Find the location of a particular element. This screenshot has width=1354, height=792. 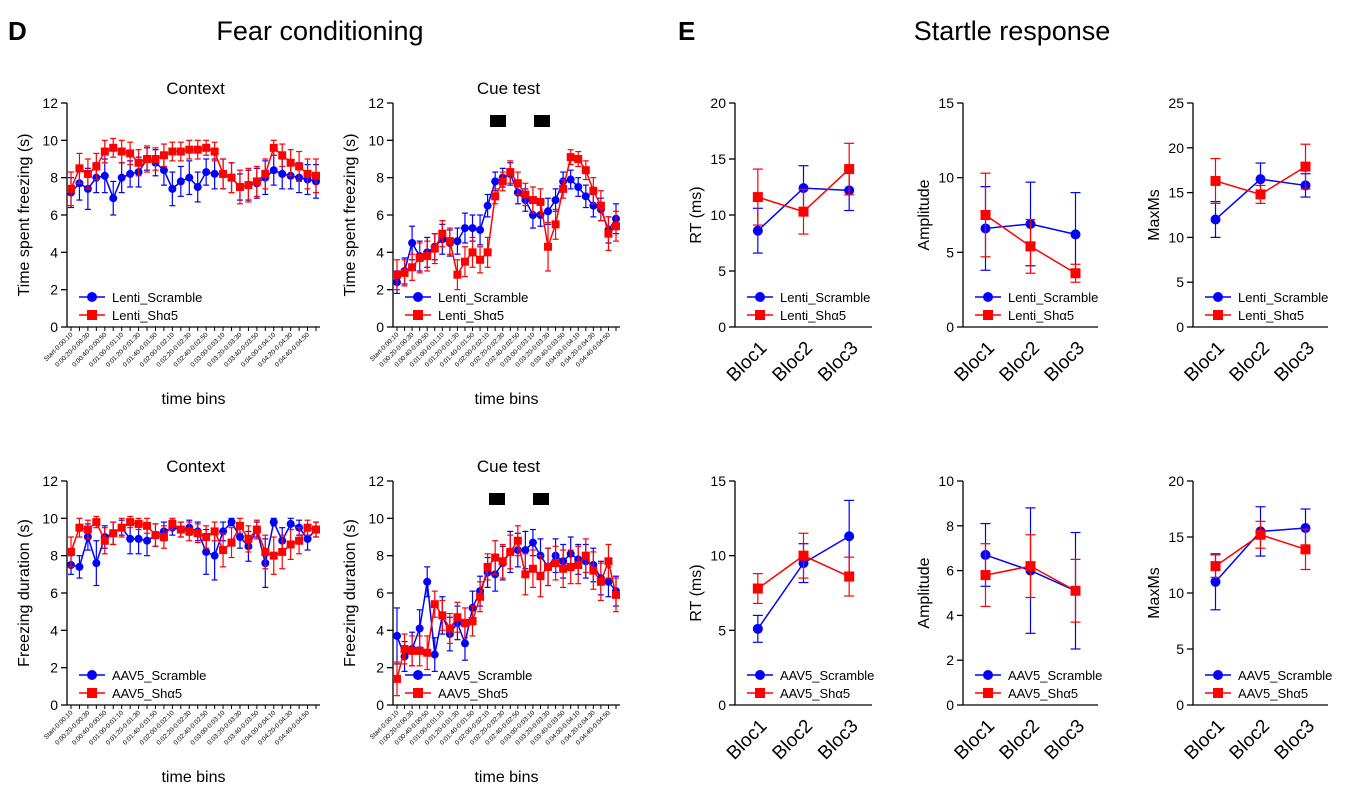

x-tick-label: Bloc2 is located at coordinates (1250, 740).